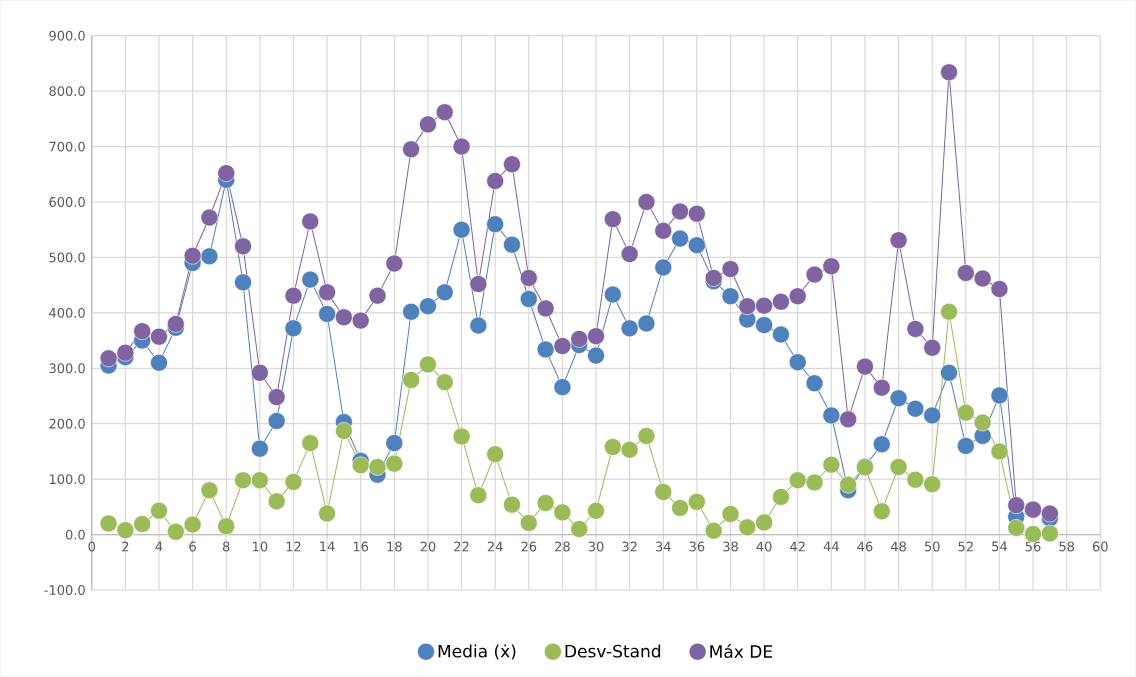 Image resolution: width=1136 pixels, height=677 pixels. I want to click on x-tick-label: 58, so click(1067, 546).